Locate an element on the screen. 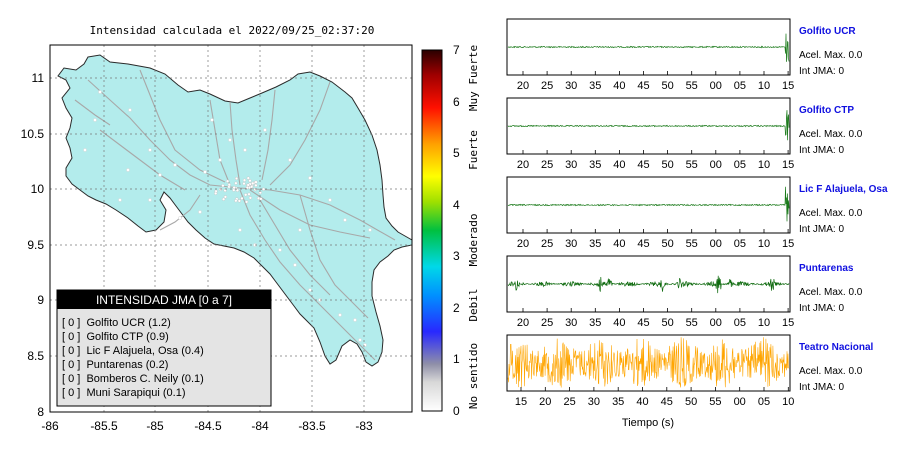 The image size is (910, 460). lat-tick: 9 is located at coordinates (40, 300).